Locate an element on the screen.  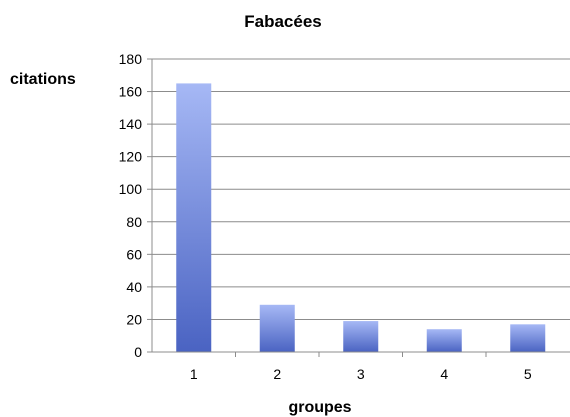
y-tick-label-80: 80 is located at coordinates (134, 222).